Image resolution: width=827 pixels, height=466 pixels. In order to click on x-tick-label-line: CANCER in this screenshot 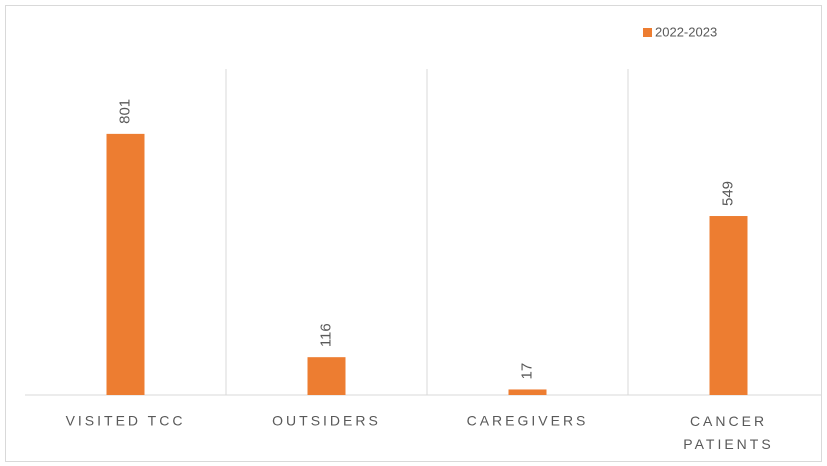, I will do `click(728, 421)`.